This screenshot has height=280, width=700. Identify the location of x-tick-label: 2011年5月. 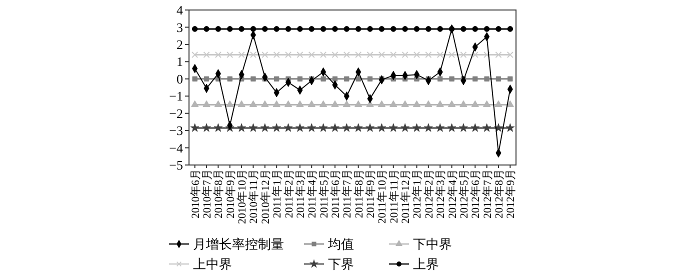
(324, 193).